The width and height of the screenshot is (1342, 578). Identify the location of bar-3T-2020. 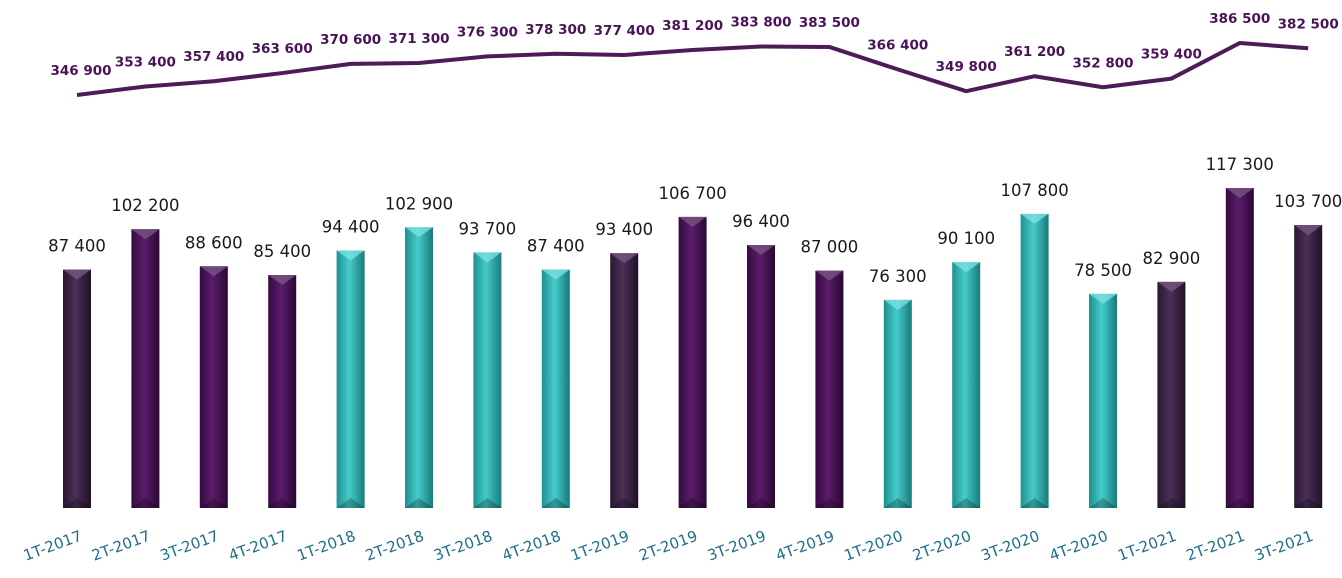
(1034, 361).